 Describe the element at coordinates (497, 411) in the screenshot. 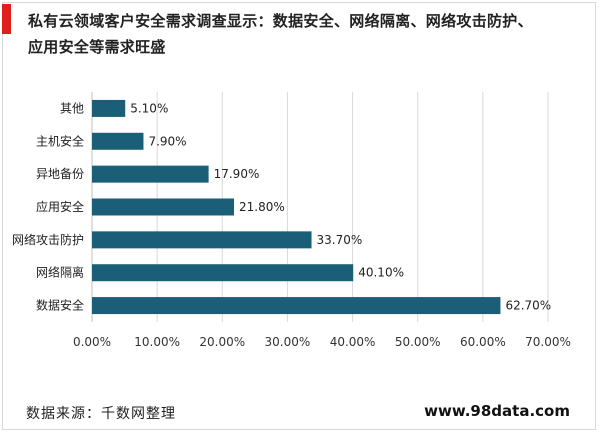

I see `website-label: www.98data.com` at that location.